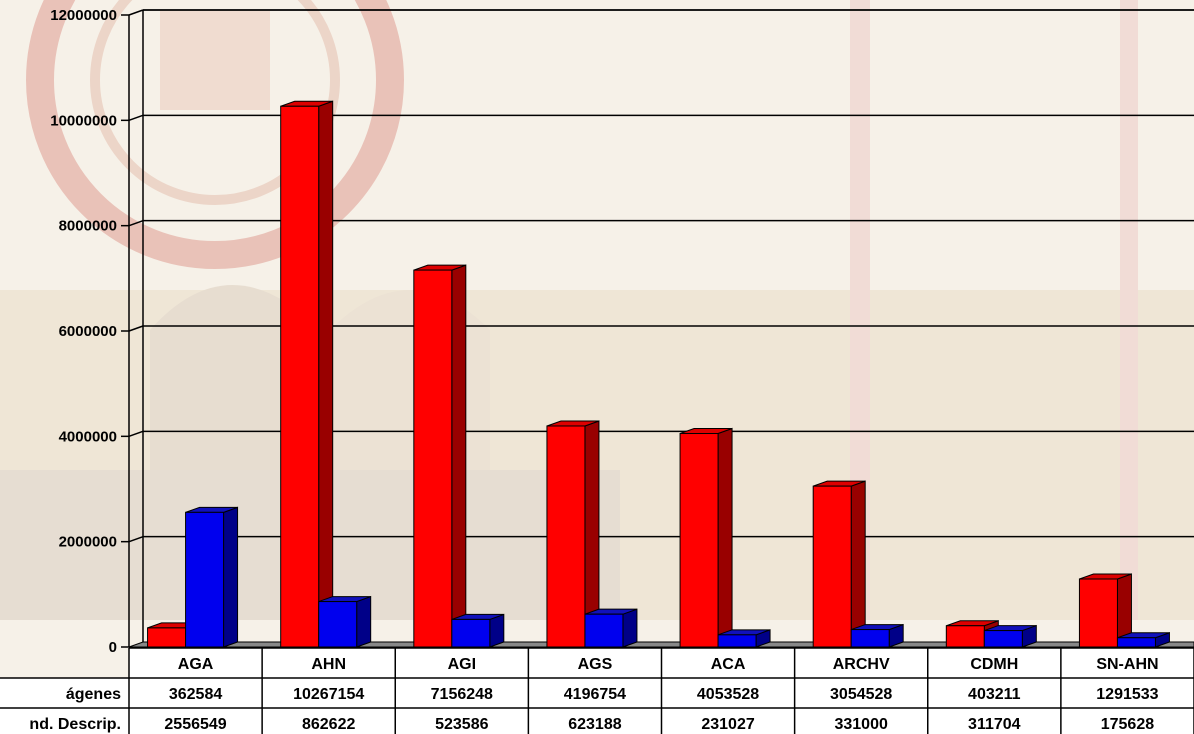  What do you see at coordinates (461, 724) in the screenshot?
I see `table-cell: 523586` at bounding box center [461, 724].